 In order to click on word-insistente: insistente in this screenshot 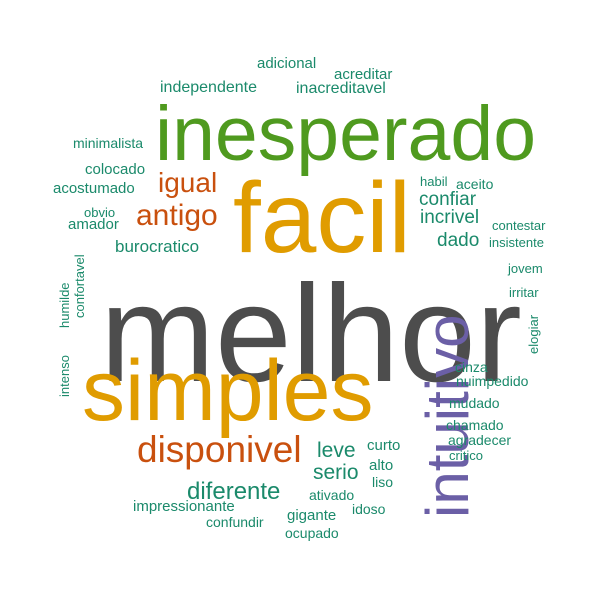, I will do `click(516, 242)`.